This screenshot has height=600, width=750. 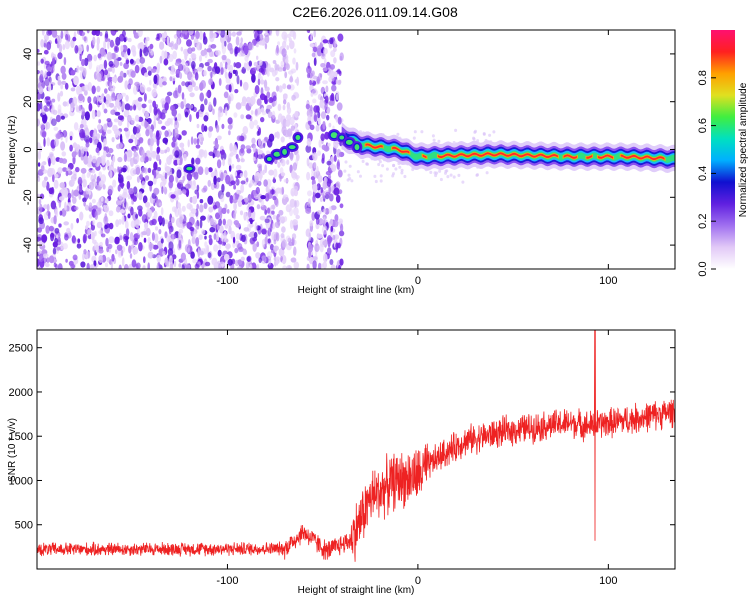 What do you see at coordinates (723, 149) in the screenshot?
I see `colorbar-bar` at bounding box center [723, 149].